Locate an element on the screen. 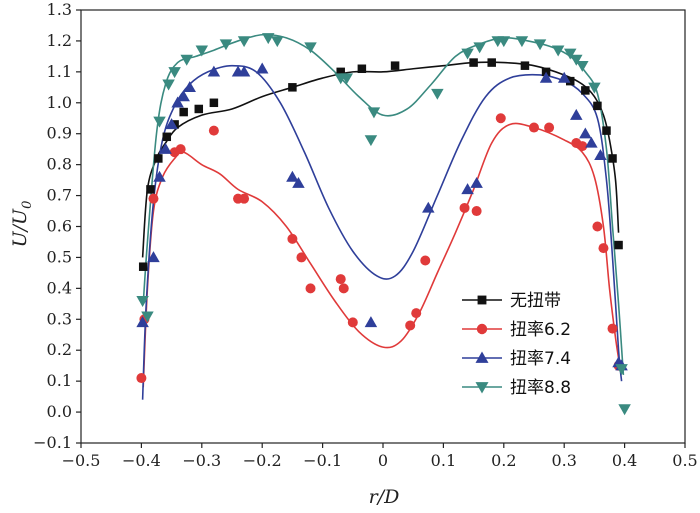 The image size is (700, 513). x-tick-label: −0.2 is located at coordinates (262, 460).